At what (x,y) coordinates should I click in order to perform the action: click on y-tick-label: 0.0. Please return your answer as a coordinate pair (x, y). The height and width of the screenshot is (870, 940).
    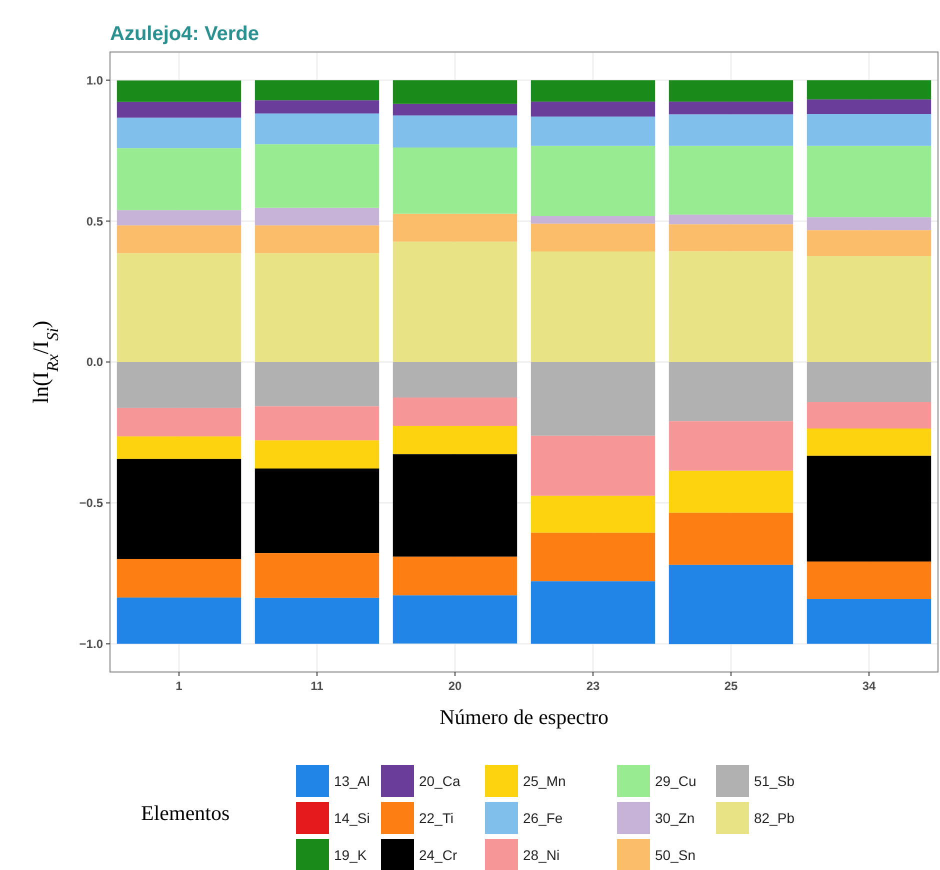
    Looking at the image, I should click on (95, 362).